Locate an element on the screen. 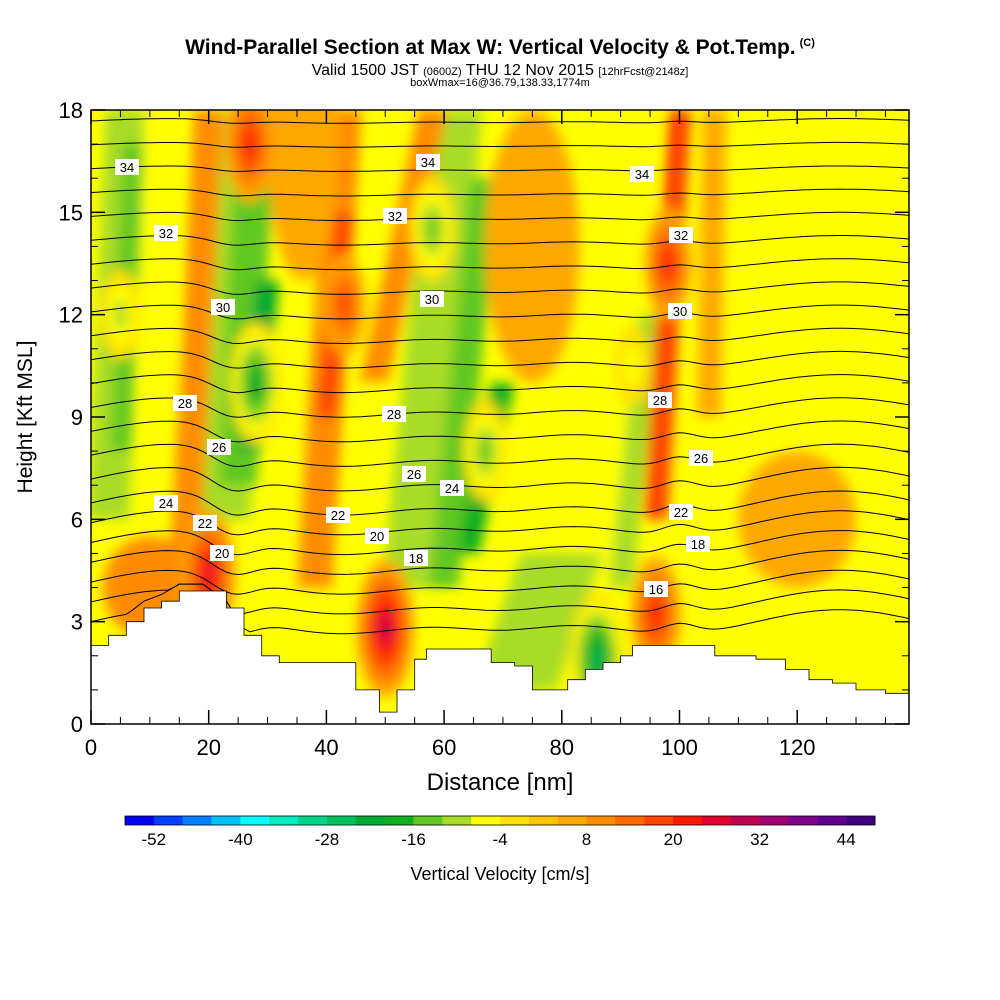 The width and height of the screenshot is (1000, 1000). y-tick-label: 15 is located at coordinates (71, 212).